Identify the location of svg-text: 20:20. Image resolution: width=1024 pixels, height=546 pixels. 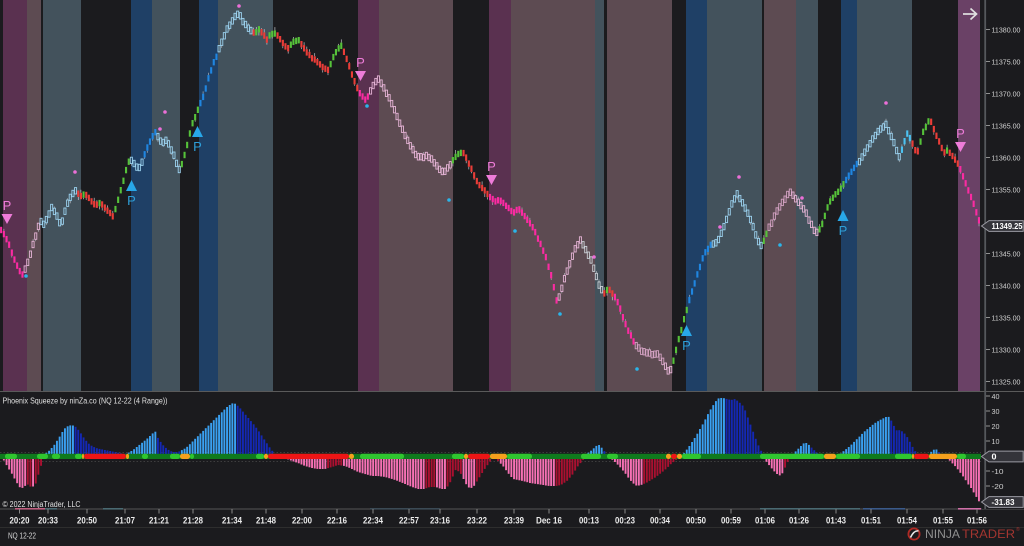
(20, 520).